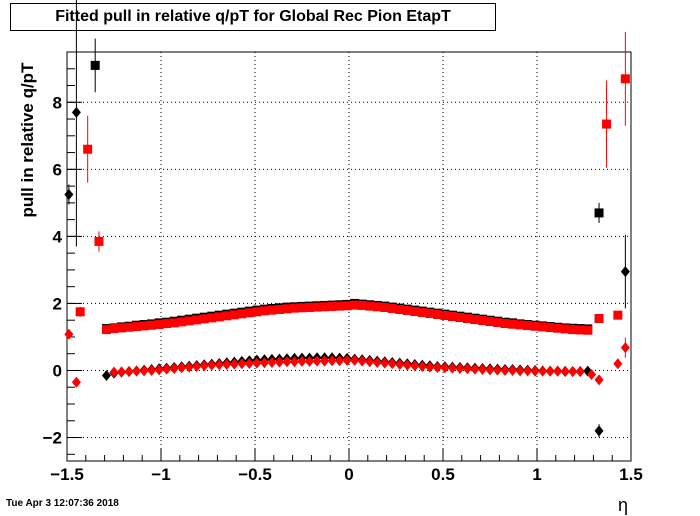 This screenshot has height=516, width=700. Describe the element at coordinates (57, 370) in the screenshot. I see `y-tick-label: 0` at that location.